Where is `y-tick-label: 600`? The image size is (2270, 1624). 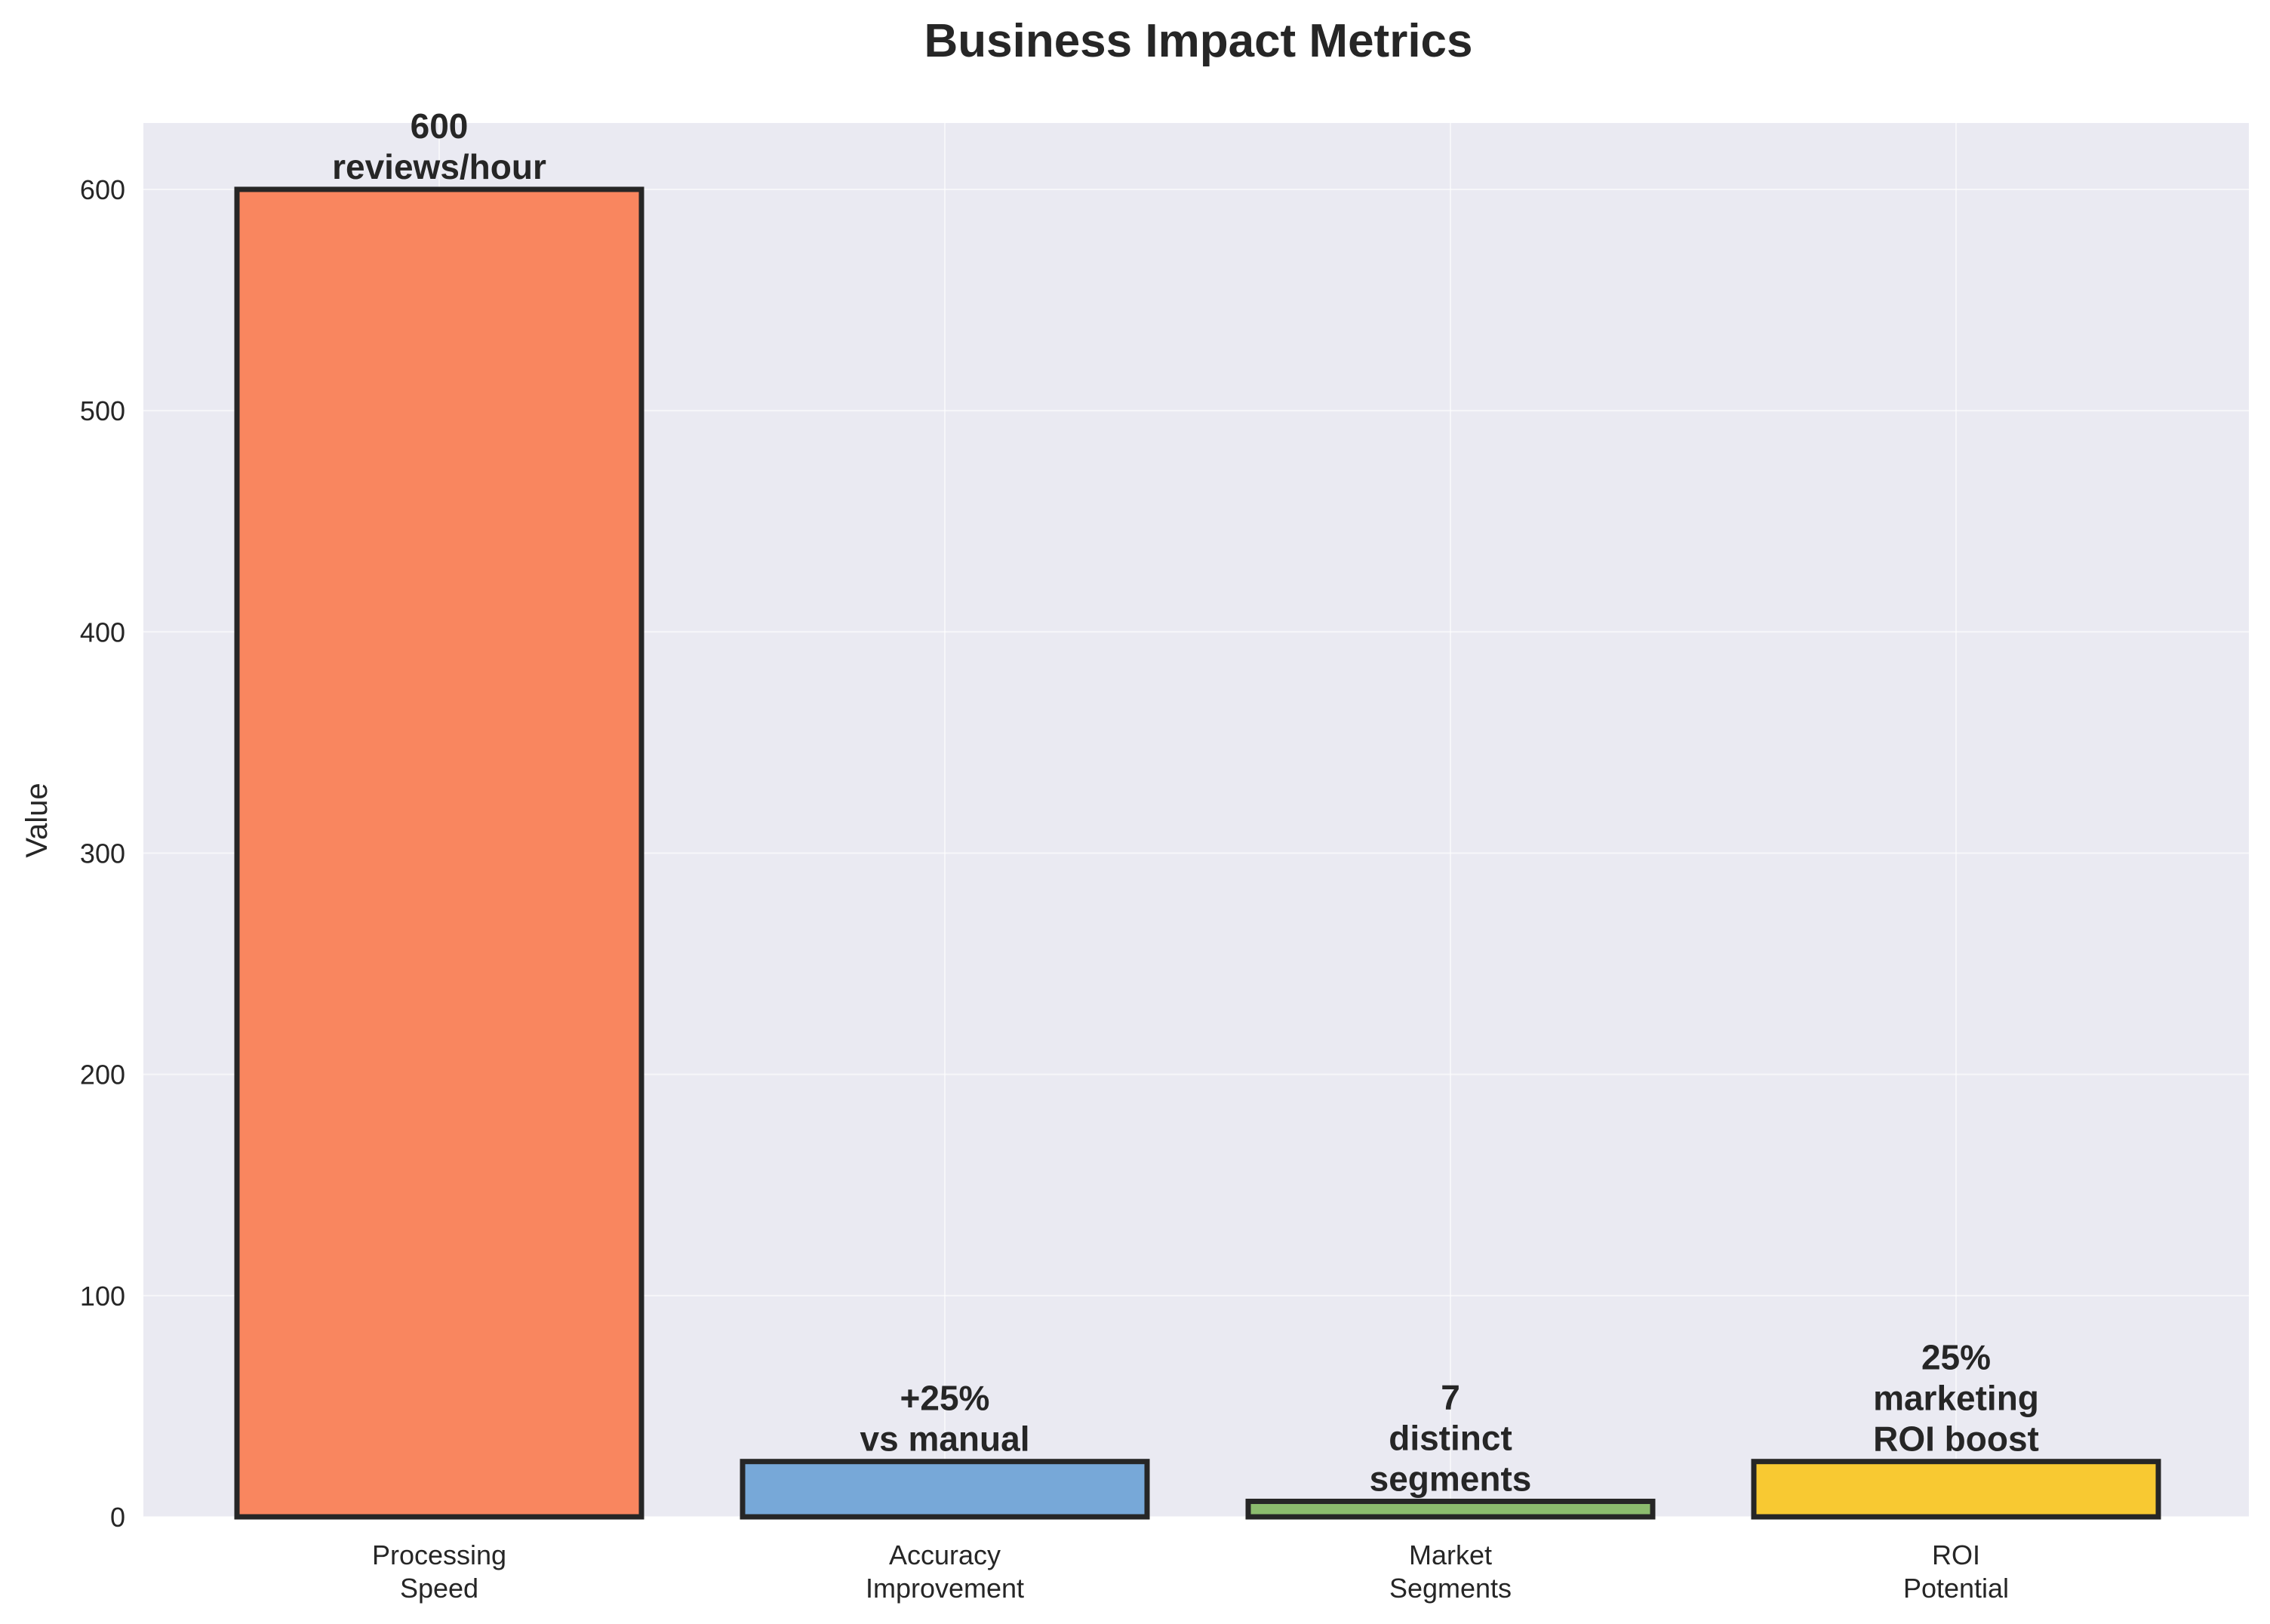
y-tick-label: 600 is located at coordinates (103, 189).